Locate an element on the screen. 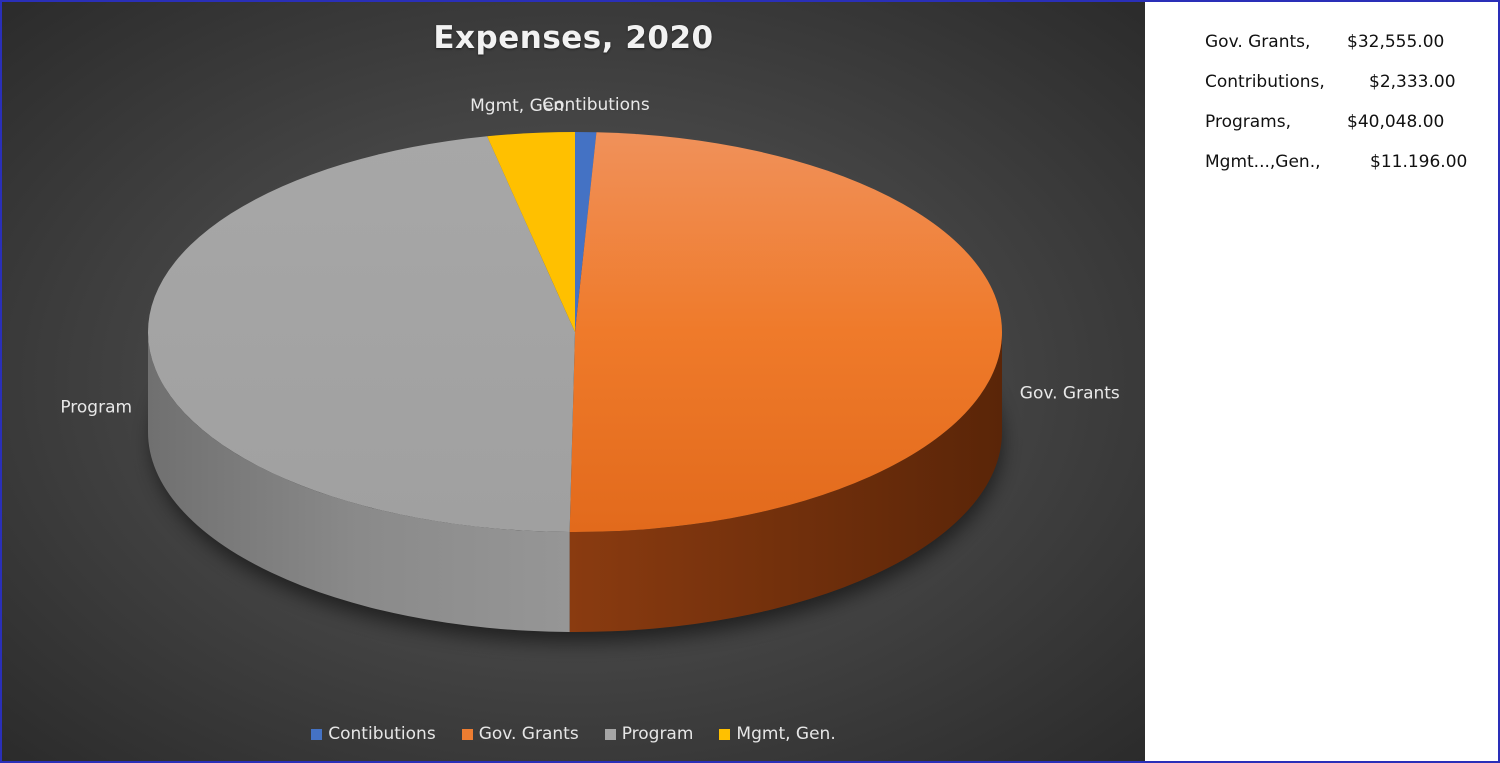 The width and height of the screenshot is (1500, 763). legend-label-contibutions: Contibutions is located at coordinates (382, 734).